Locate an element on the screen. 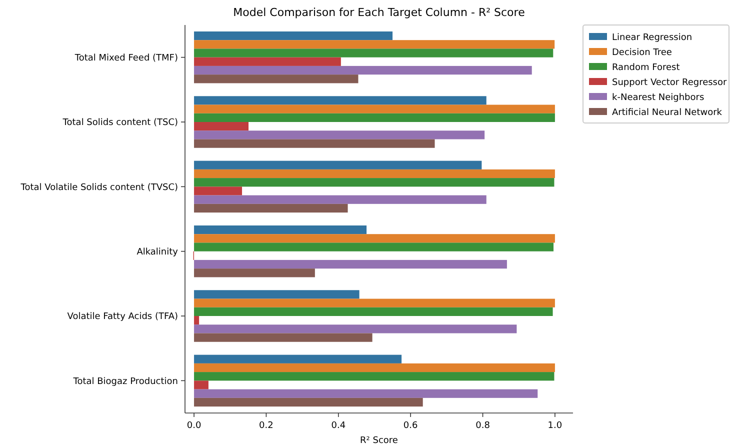 Image resolution: width=733 pixels, height=447 pixels. y-tick-label: Total Biogaz Production is located at coordinates (125, 381).